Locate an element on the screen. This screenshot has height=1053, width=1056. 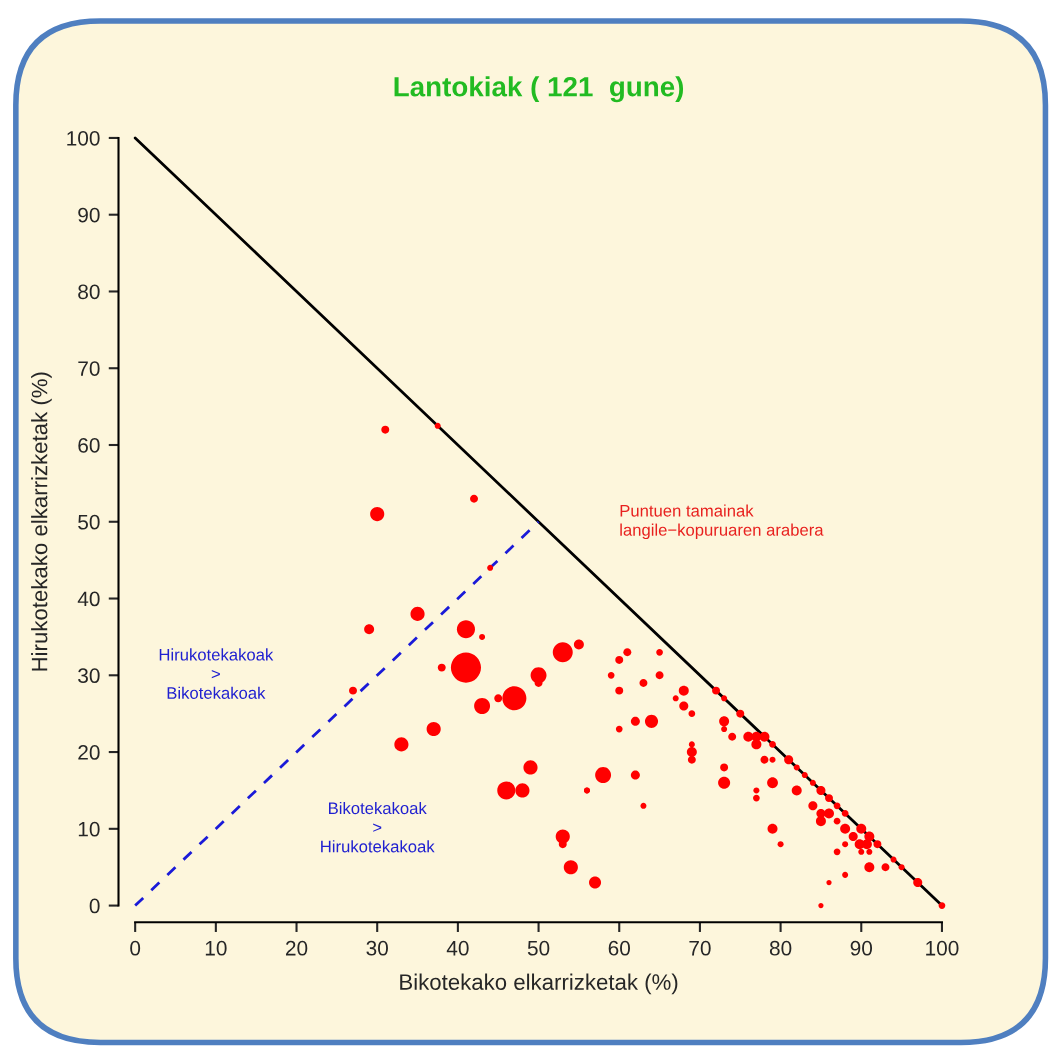
y-tick-label: 100 is located at coordinates (83, 138).